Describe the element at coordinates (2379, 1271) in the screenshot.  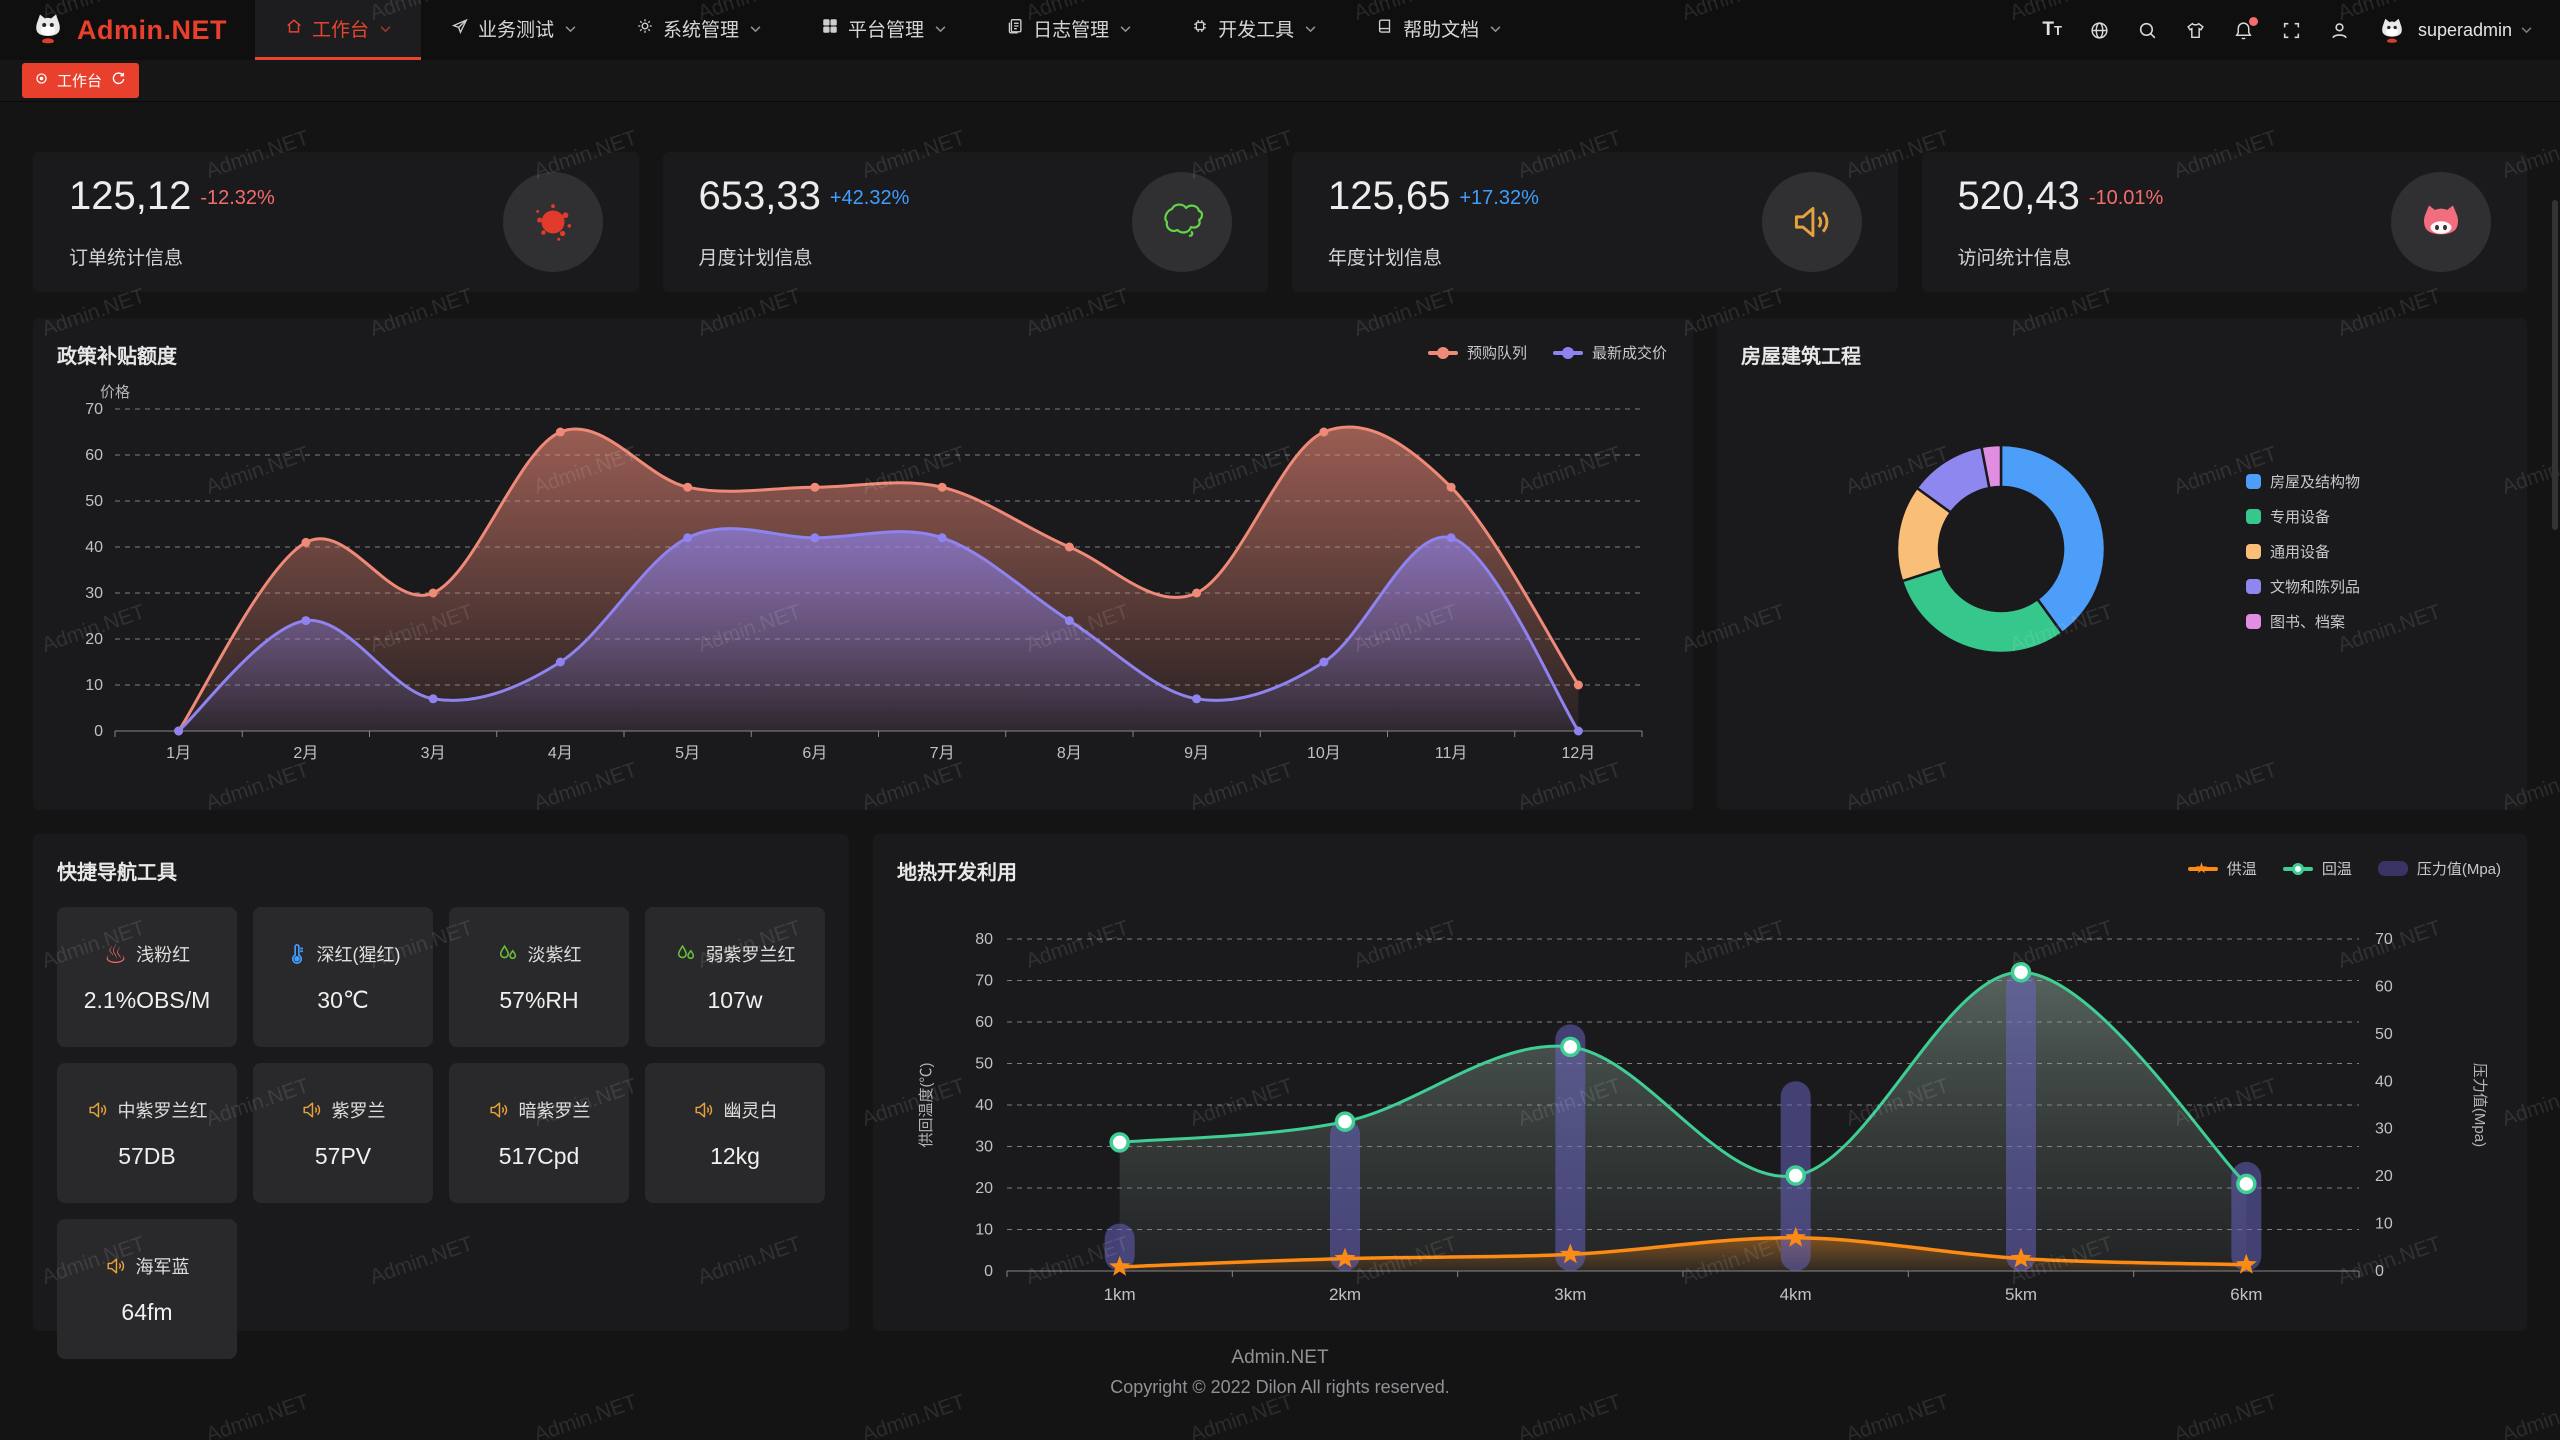
I see `svg-text: 0` at that location.